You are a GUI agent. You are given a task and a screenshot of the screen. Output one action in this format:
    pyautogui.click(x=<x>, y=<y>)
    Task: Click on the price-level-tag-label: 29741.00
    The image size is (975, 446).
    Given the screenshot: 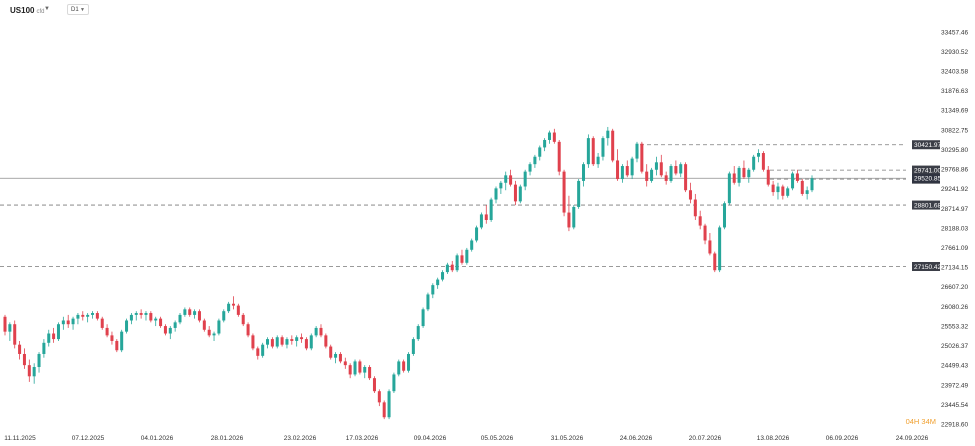 What is the action you would take?
    pyautogui.click(x=927, y=170)
    